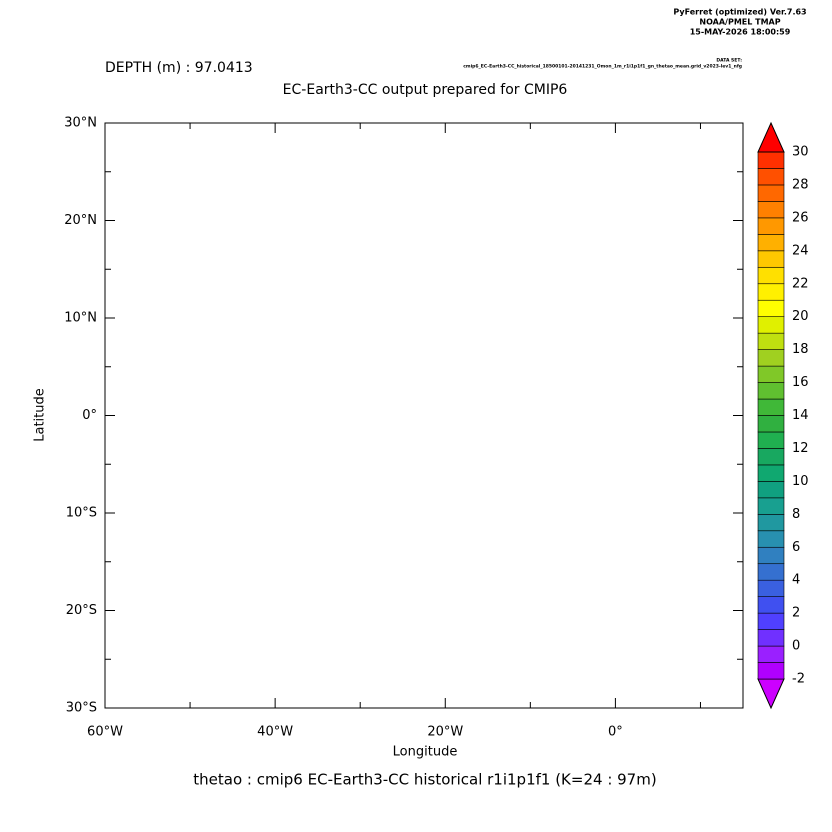 The image size is (832, 832). Describe the element at coordinates (800, 349) in the screenshot. I see `colorbar-label: 18` at that location.